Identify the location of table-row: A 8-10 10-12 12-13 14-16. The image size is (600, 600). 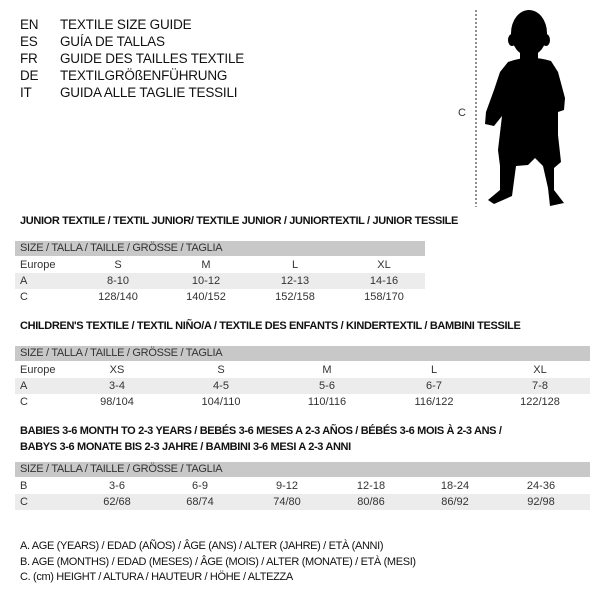
(220, 281).